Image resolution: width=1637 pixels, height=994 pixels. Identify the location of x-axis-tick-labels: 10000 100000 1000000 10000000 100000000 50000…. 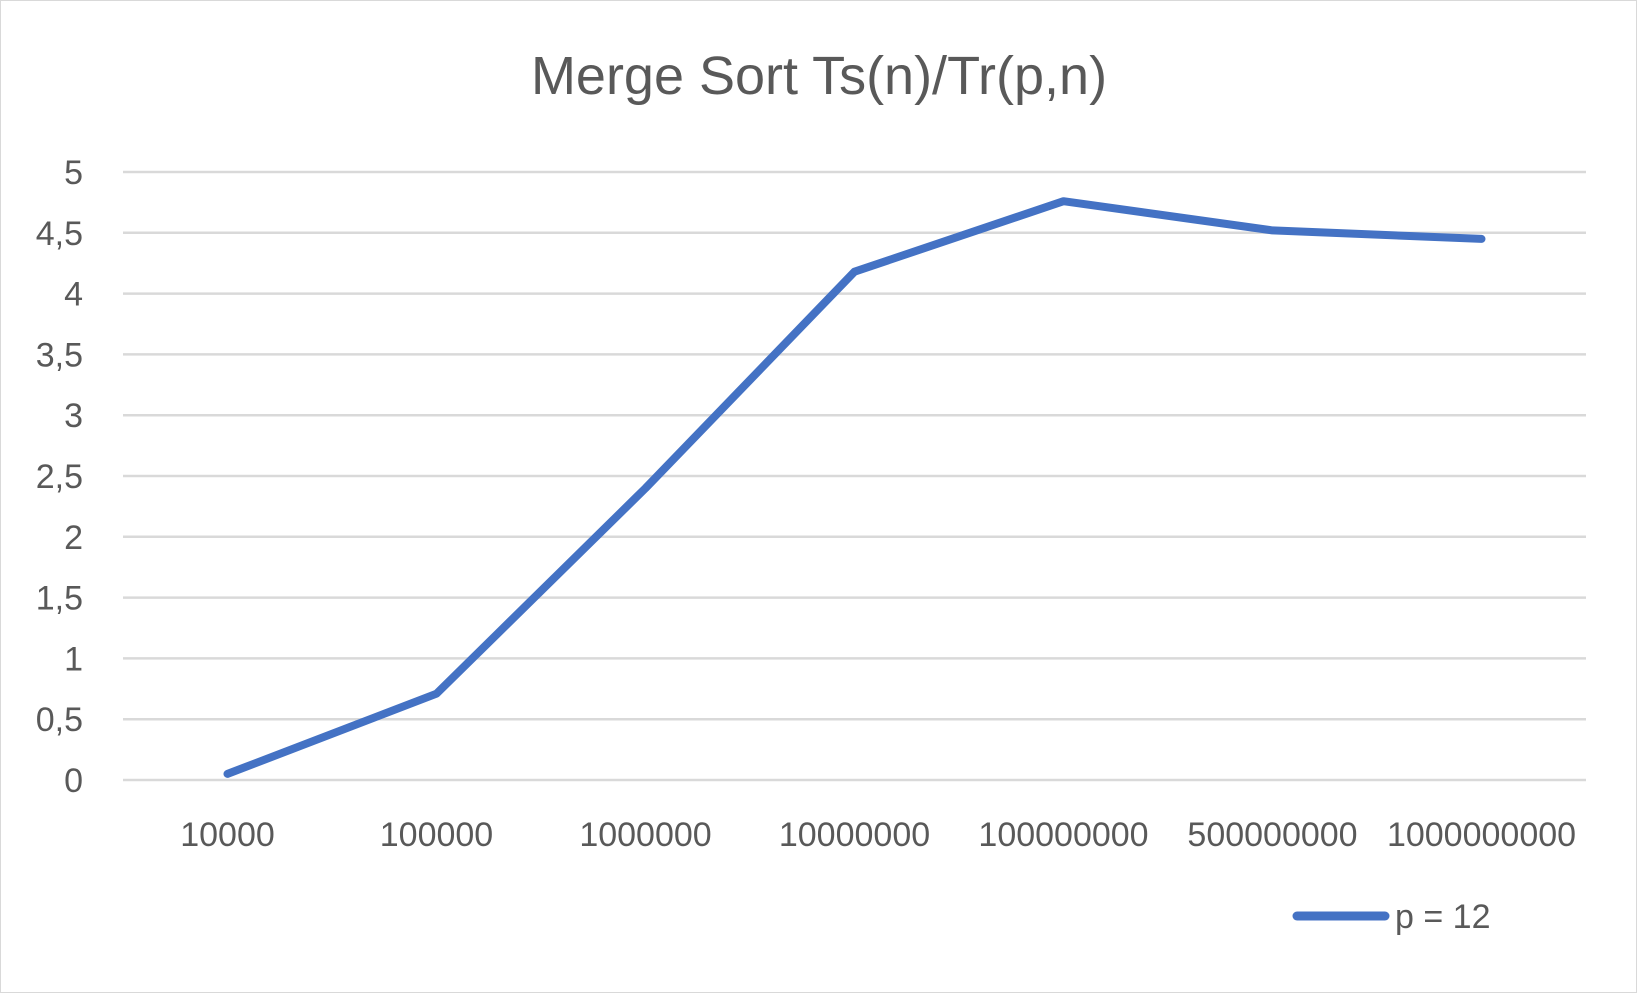
(878, 835).